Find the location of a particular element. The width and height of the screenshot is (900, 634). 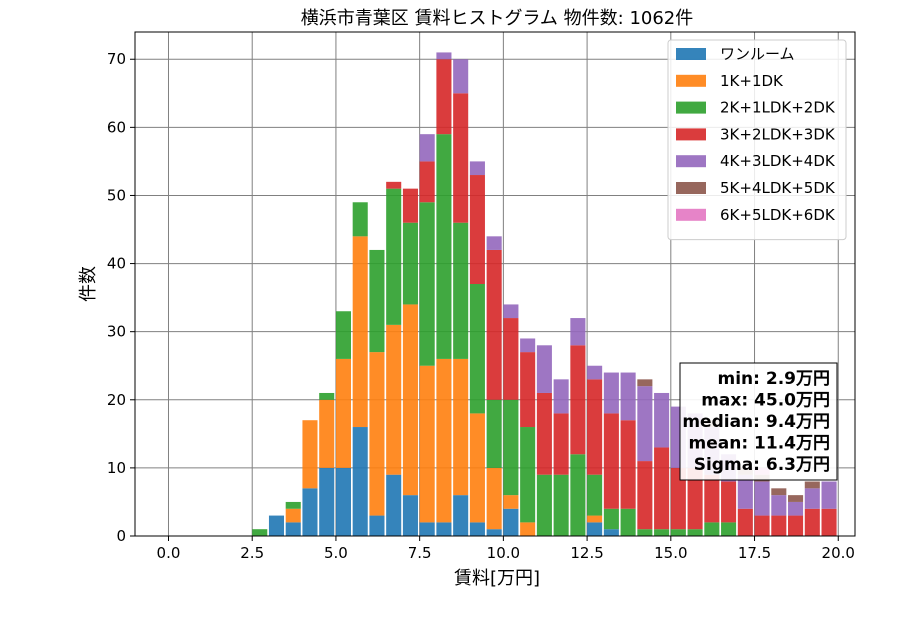

stats-frame is located at coordinates (758, 421).